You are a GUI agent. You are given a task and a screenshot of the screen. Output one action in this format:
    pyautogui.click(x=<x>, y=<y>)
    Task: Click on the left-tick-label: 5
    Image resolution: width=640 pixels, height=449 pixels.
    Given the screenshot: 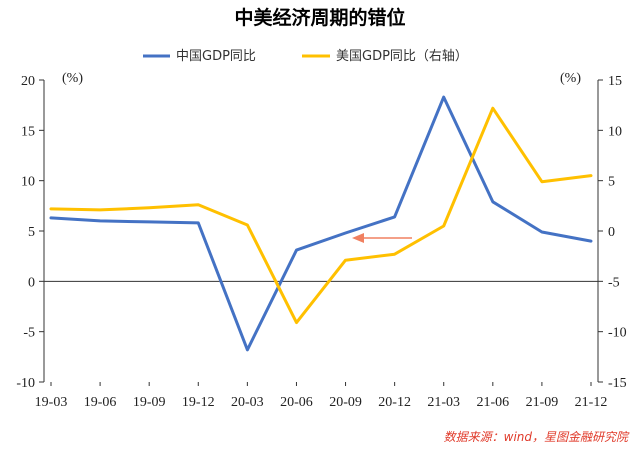 What is the action you would take?
    pyautogui.click(x=31, y=232)
    